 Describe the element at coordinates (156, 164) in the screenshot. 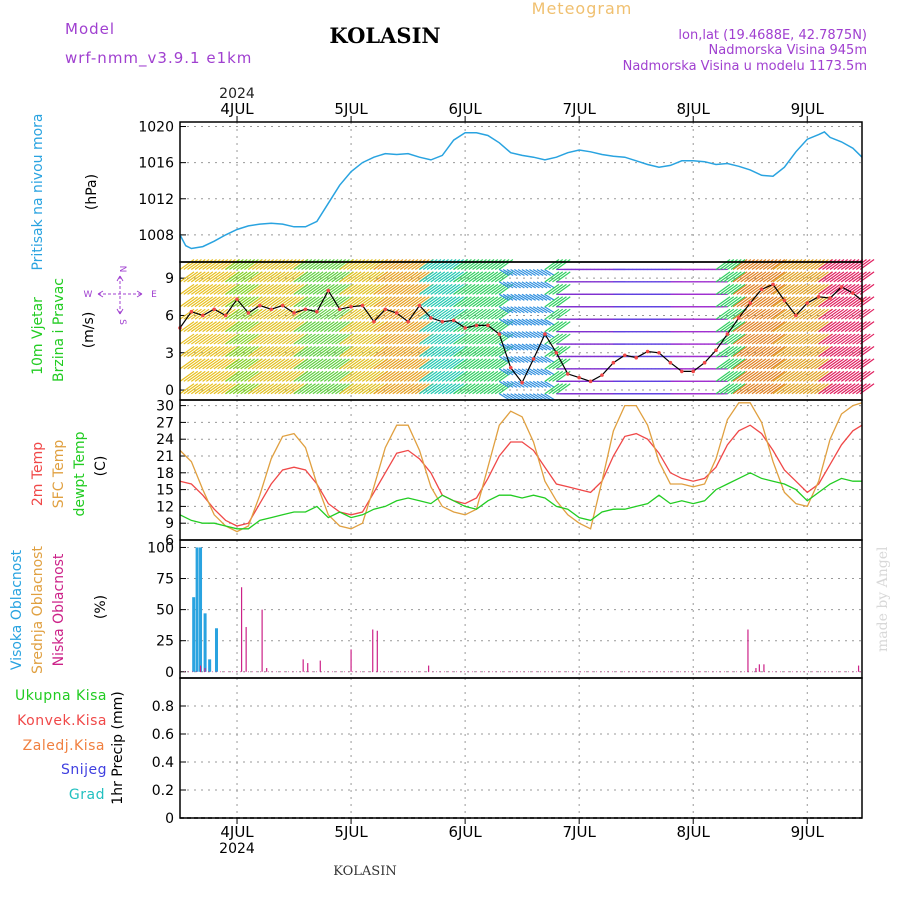

I see `y-tick-label: 1016` at that location.